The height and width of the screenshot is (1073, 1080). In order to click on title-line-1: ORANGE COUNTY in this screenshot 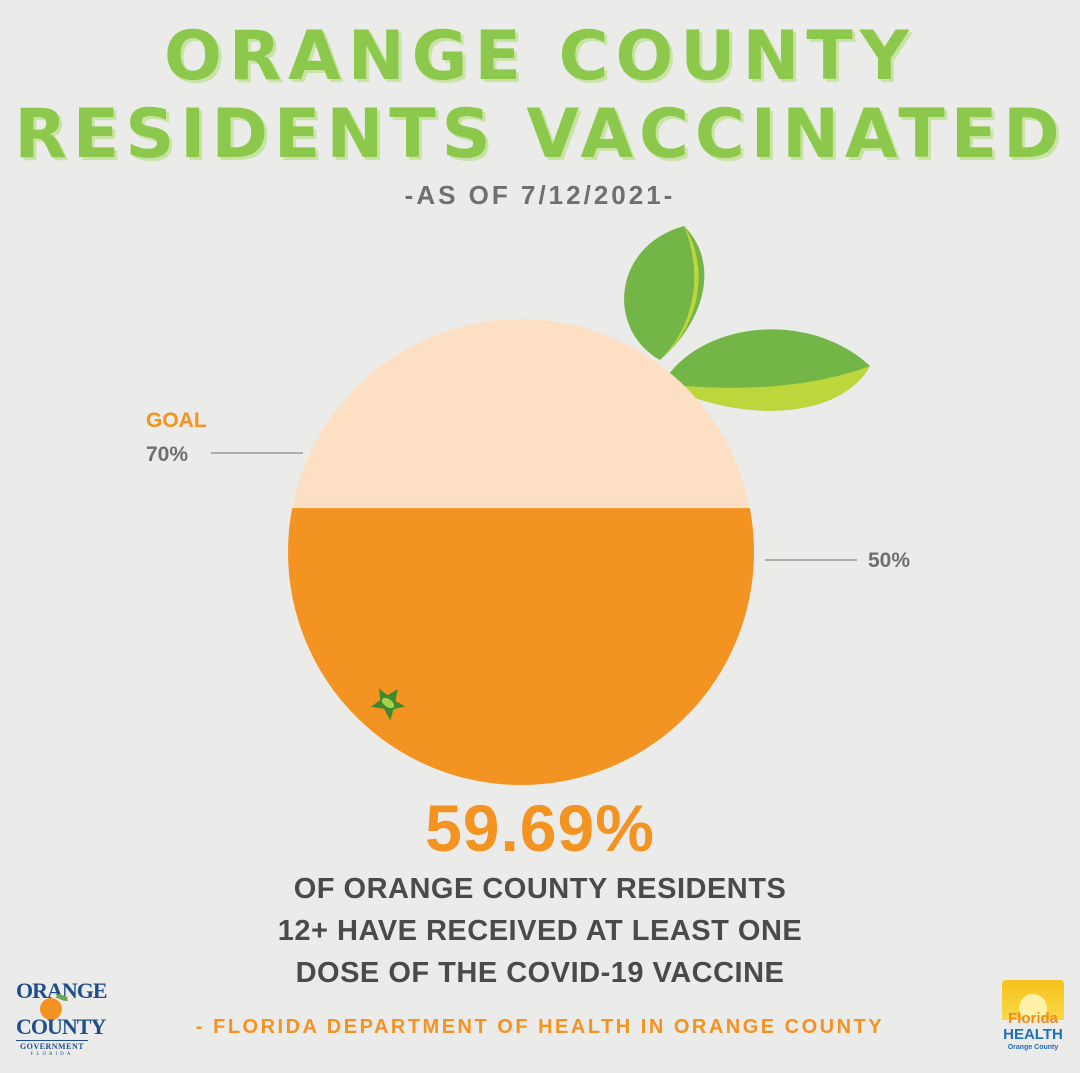, I will do `click(540, 56)`.